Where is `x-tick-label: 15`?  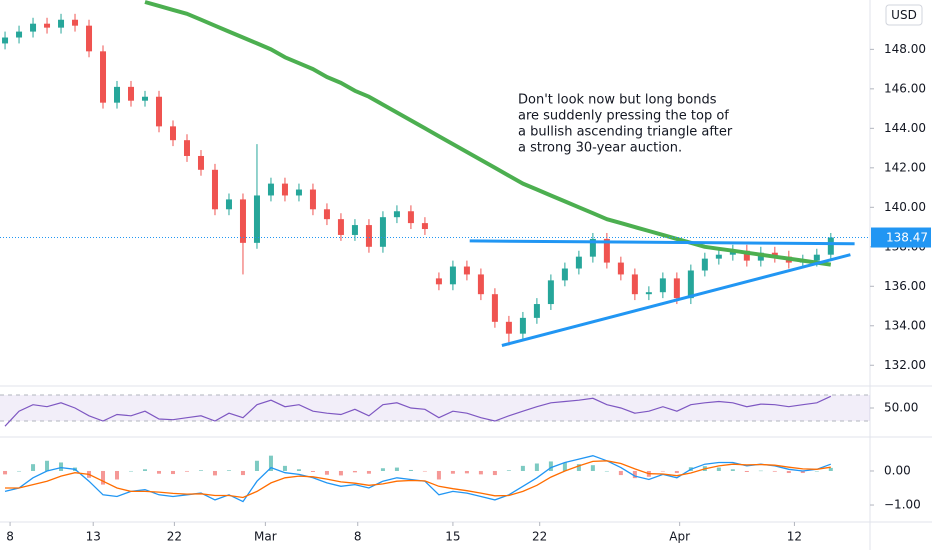 x-tick-label: 15 is located at coordinates (452, 537).